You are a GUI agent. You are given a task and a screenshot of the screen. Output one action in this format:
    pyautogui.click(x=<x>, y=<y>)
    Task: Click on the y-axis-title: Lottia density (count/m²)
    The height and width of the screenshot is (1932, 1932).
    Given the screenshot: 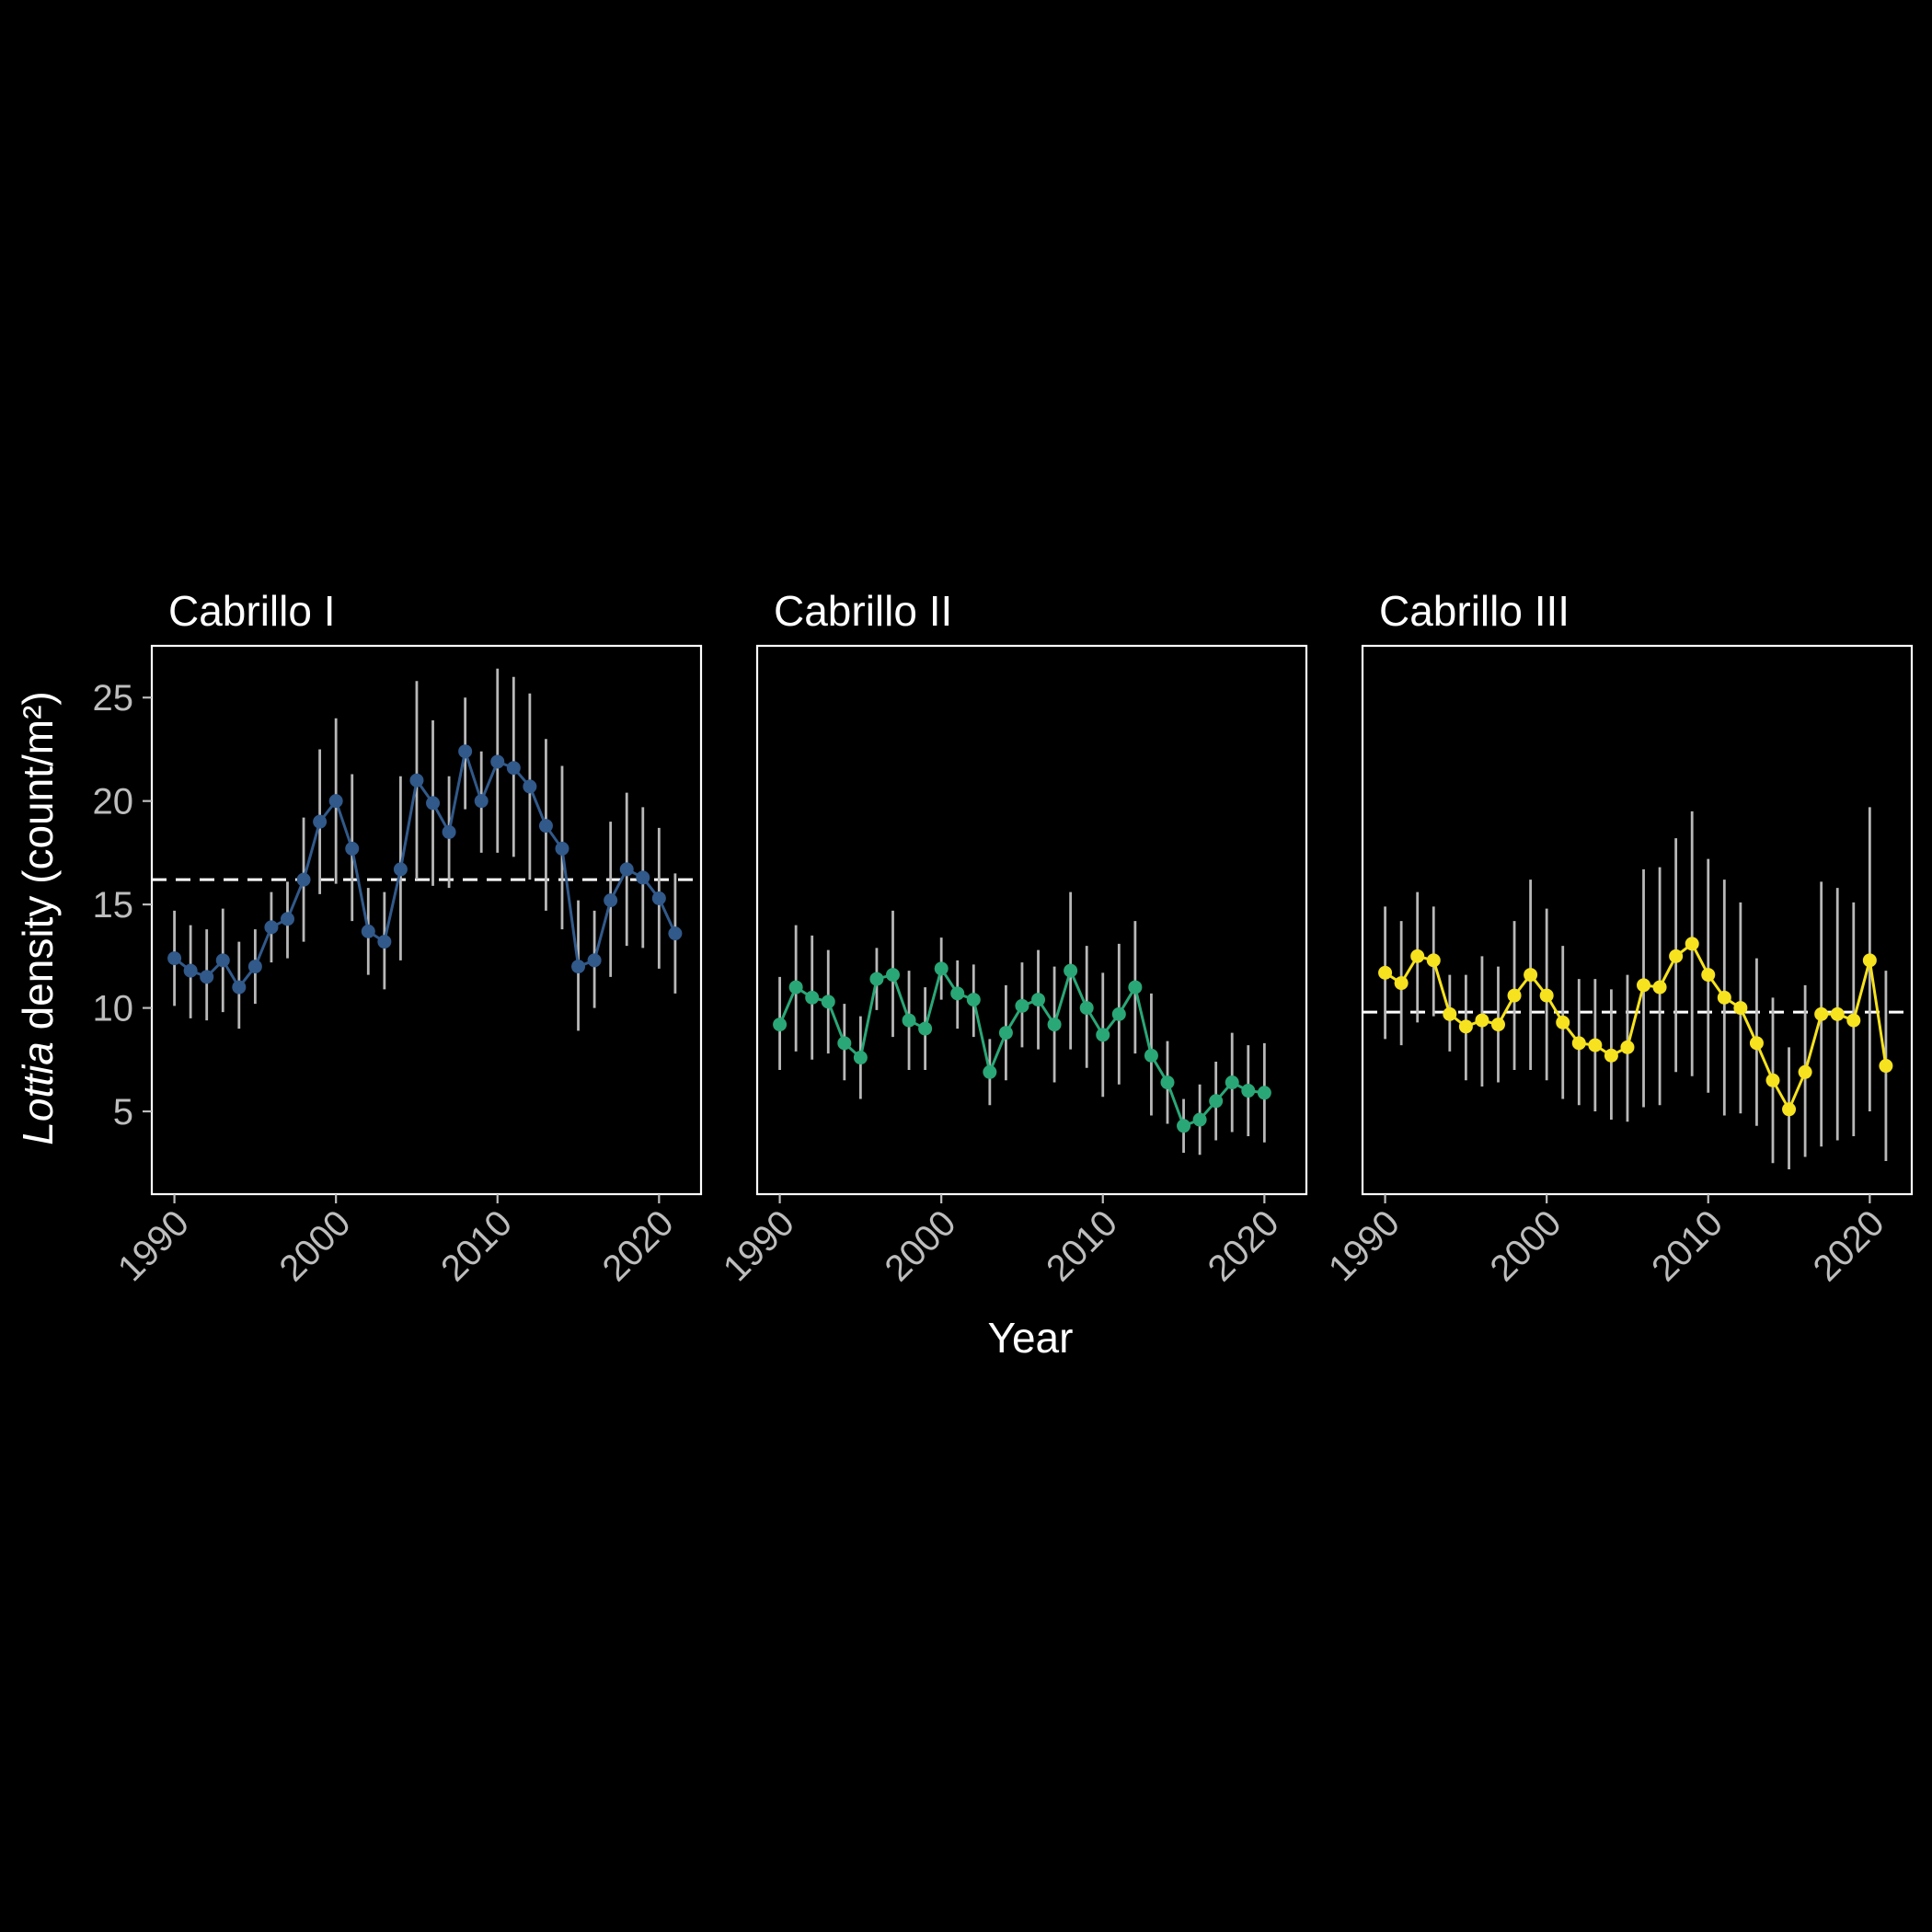 What is the action you would take?
    pyautogui.click(x=38, y=917)
    